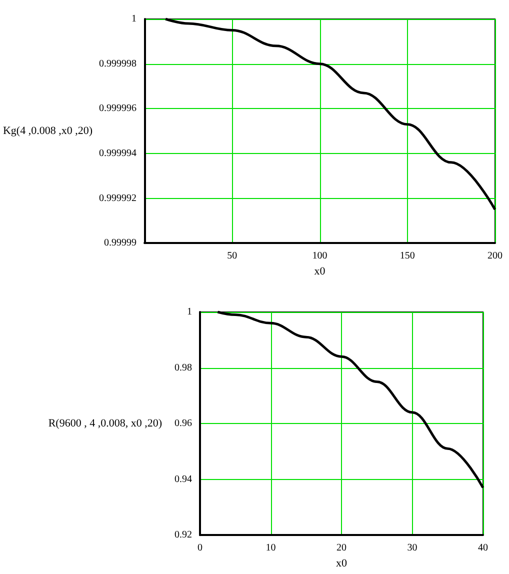  Describe the element at coordinates (183, 368) in the screenshot. I see `y-tick-label: 0.98` at that location.